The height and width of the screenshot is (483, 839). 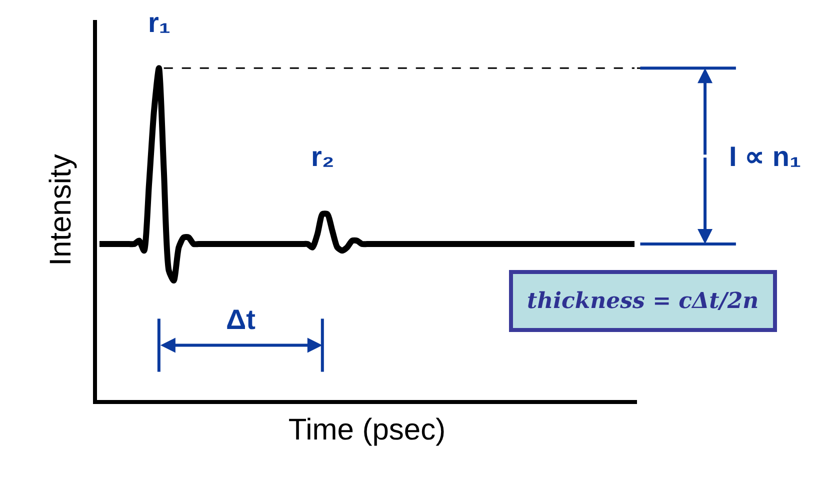 What do you see at coordinates (643, 301) in the screenshot?
I see `annotation: thickness = cΔt/2n` at bounding box center [643, 301].